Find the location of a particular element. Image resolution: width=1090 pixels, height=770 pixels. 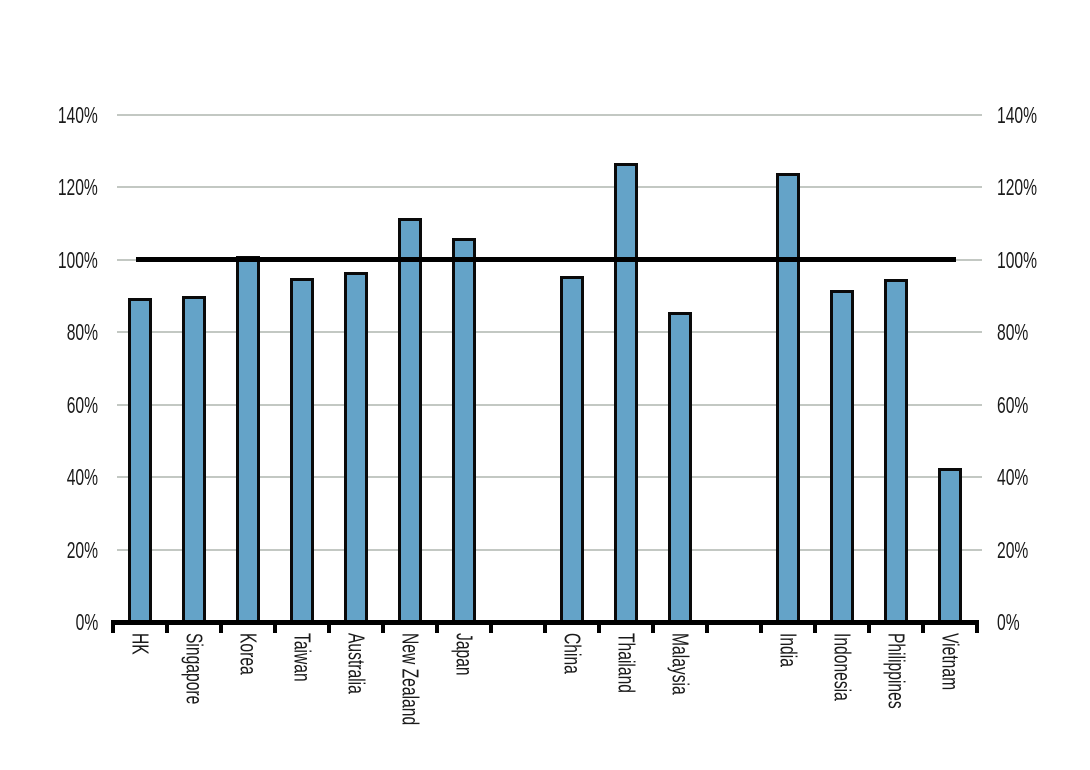

x-axis-label-singapore: Singapore is located at coordinates (194, 669).